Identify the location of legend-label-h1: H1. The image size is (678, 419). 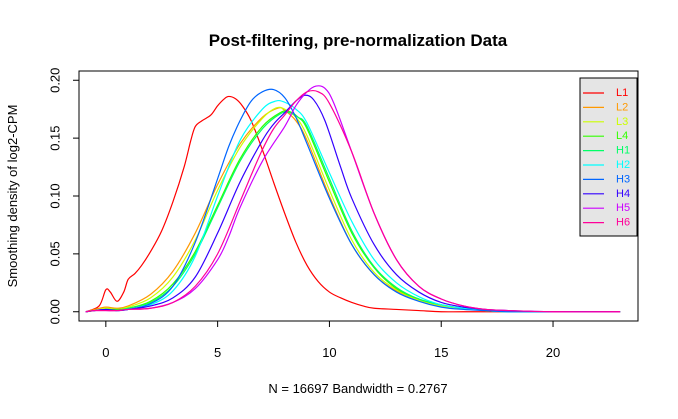
(623, 151).